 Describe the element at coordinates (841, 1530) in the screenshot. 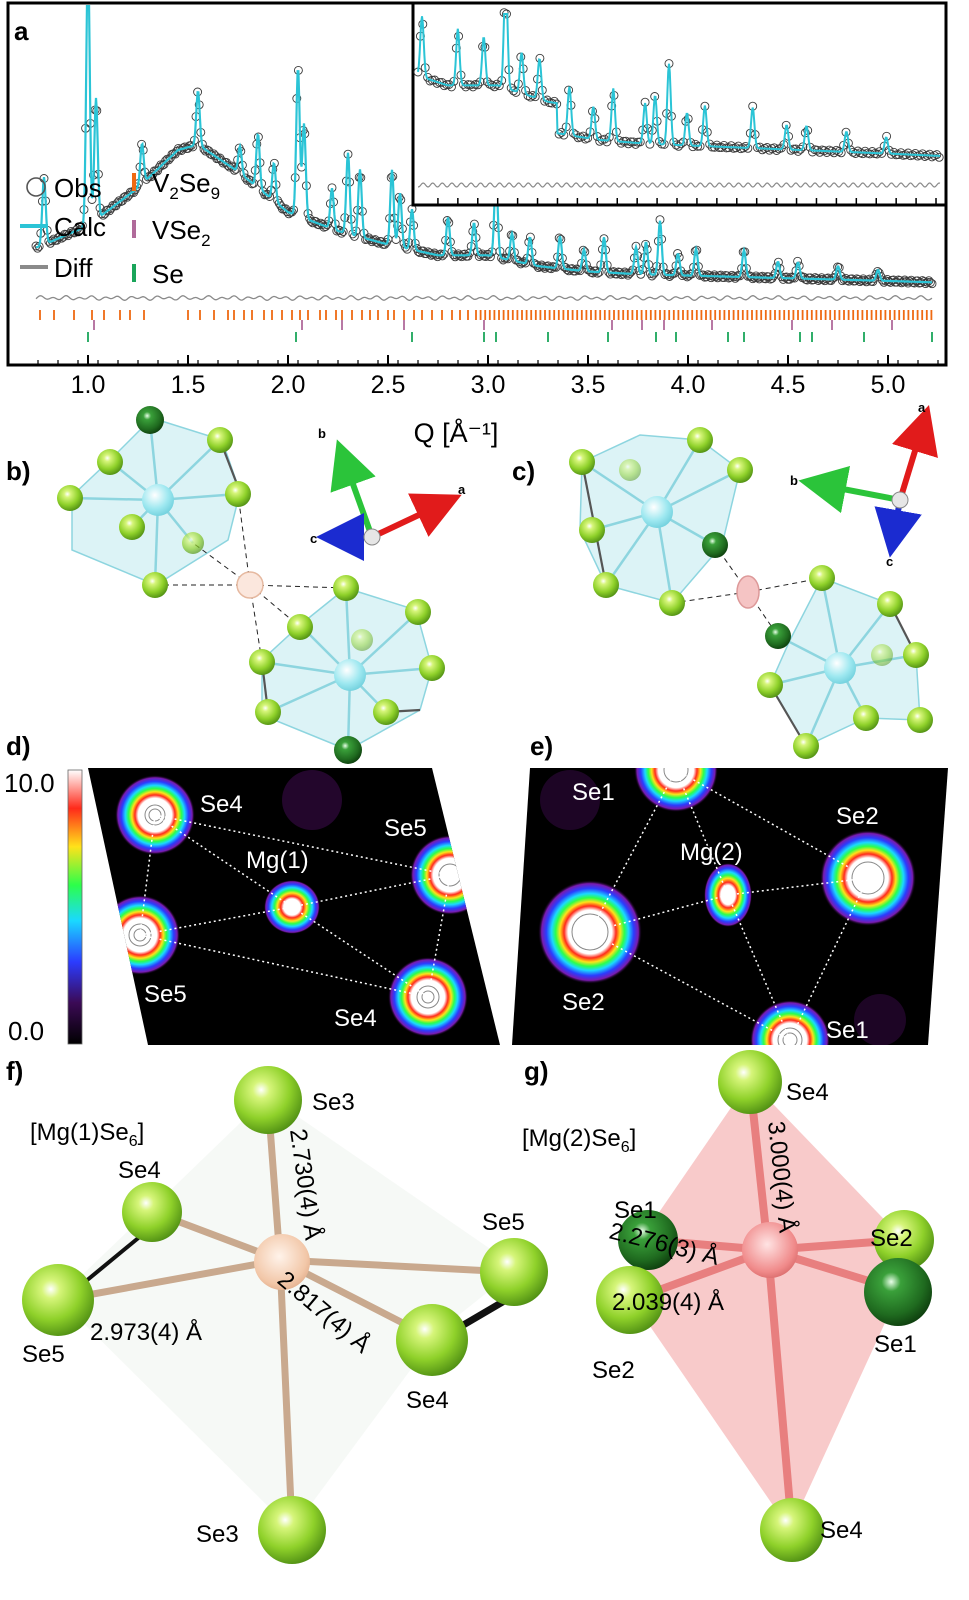

I see `label-g-se4-bottom: Se4` at that location.